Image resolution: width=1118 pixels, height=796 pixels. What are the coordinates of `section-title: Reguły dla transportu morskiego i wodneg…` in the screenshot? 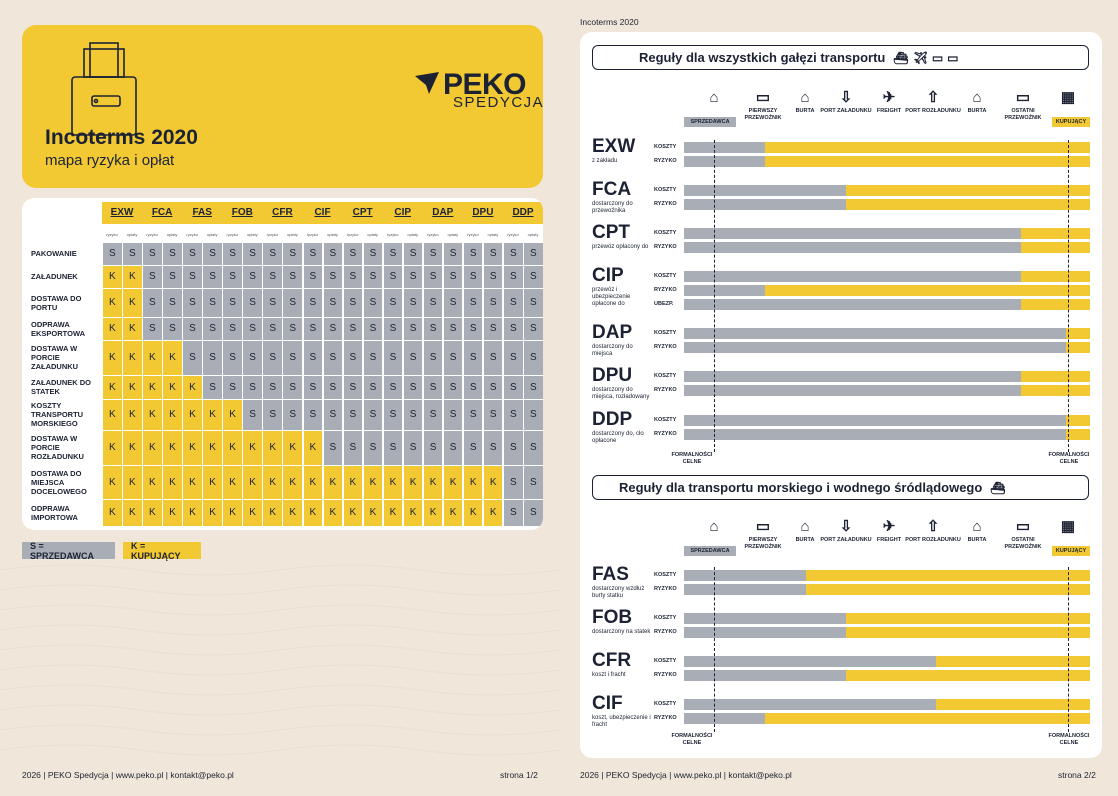 It's located at (801, 487).